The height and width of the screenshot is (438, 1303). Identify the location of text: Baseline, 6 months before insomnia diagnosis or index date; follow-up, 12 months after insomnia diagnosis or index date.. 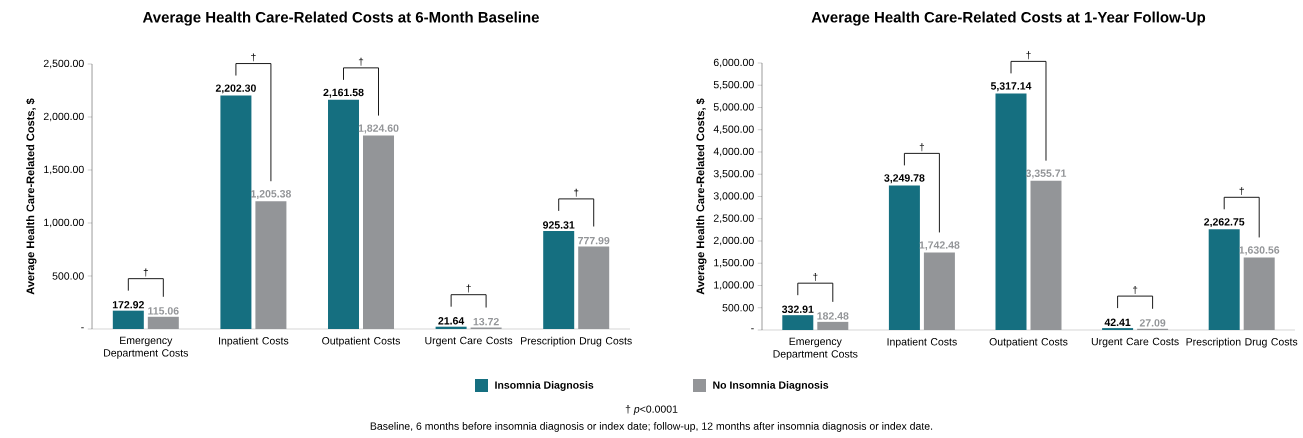
(651, 427).